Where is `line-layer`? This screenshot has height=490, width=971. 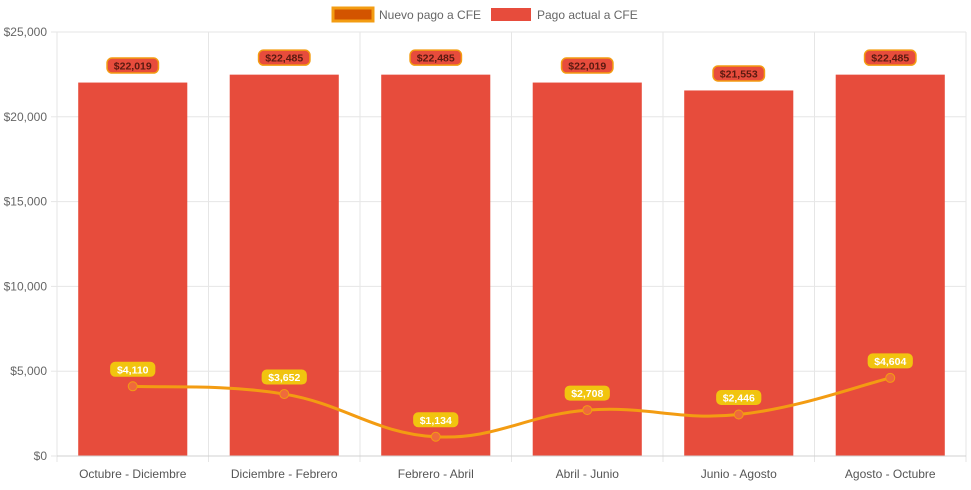
line-layer is located at coordinates (511, 407).